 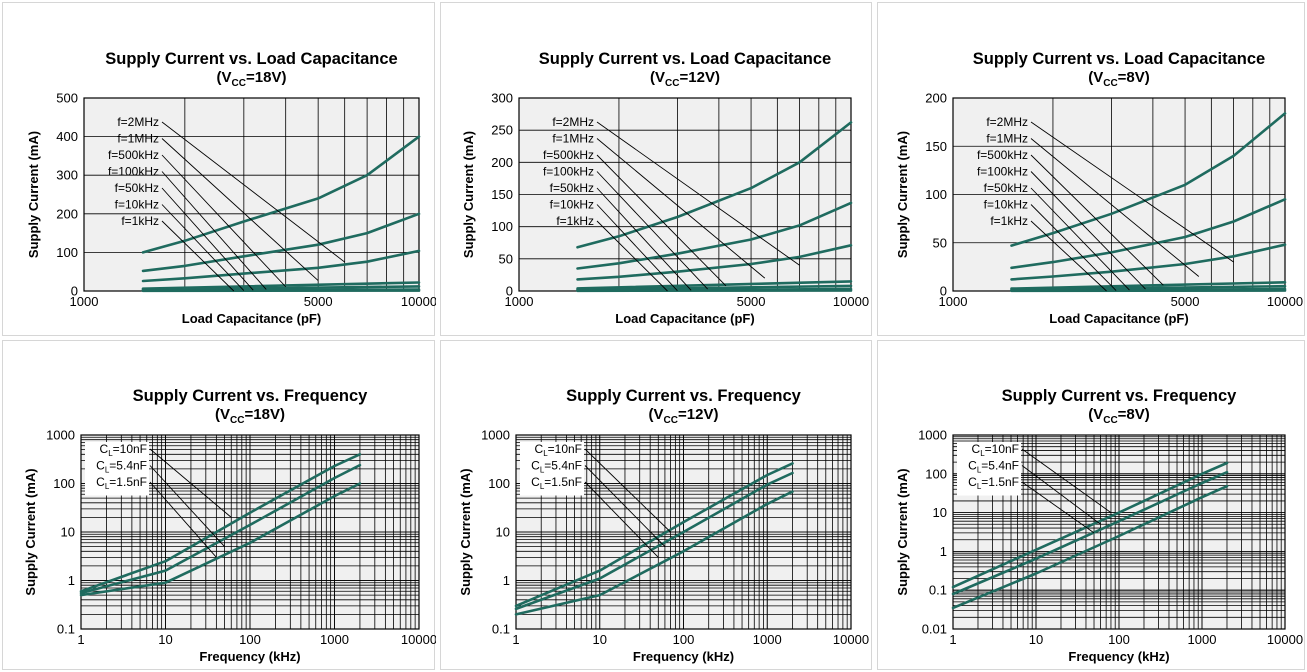 What do you see at coordinates (1009, 221) in the screenshot?
I see `legend-label: f=1kHz` at bounding box center [1009, 221].